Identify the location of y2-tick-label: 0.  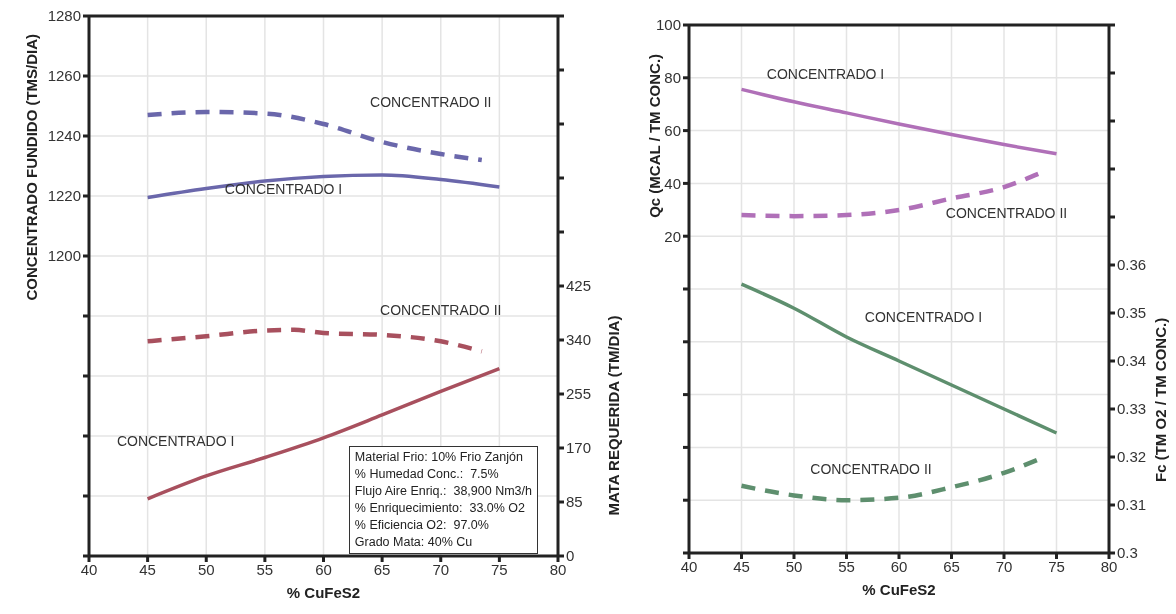
(570, 556).